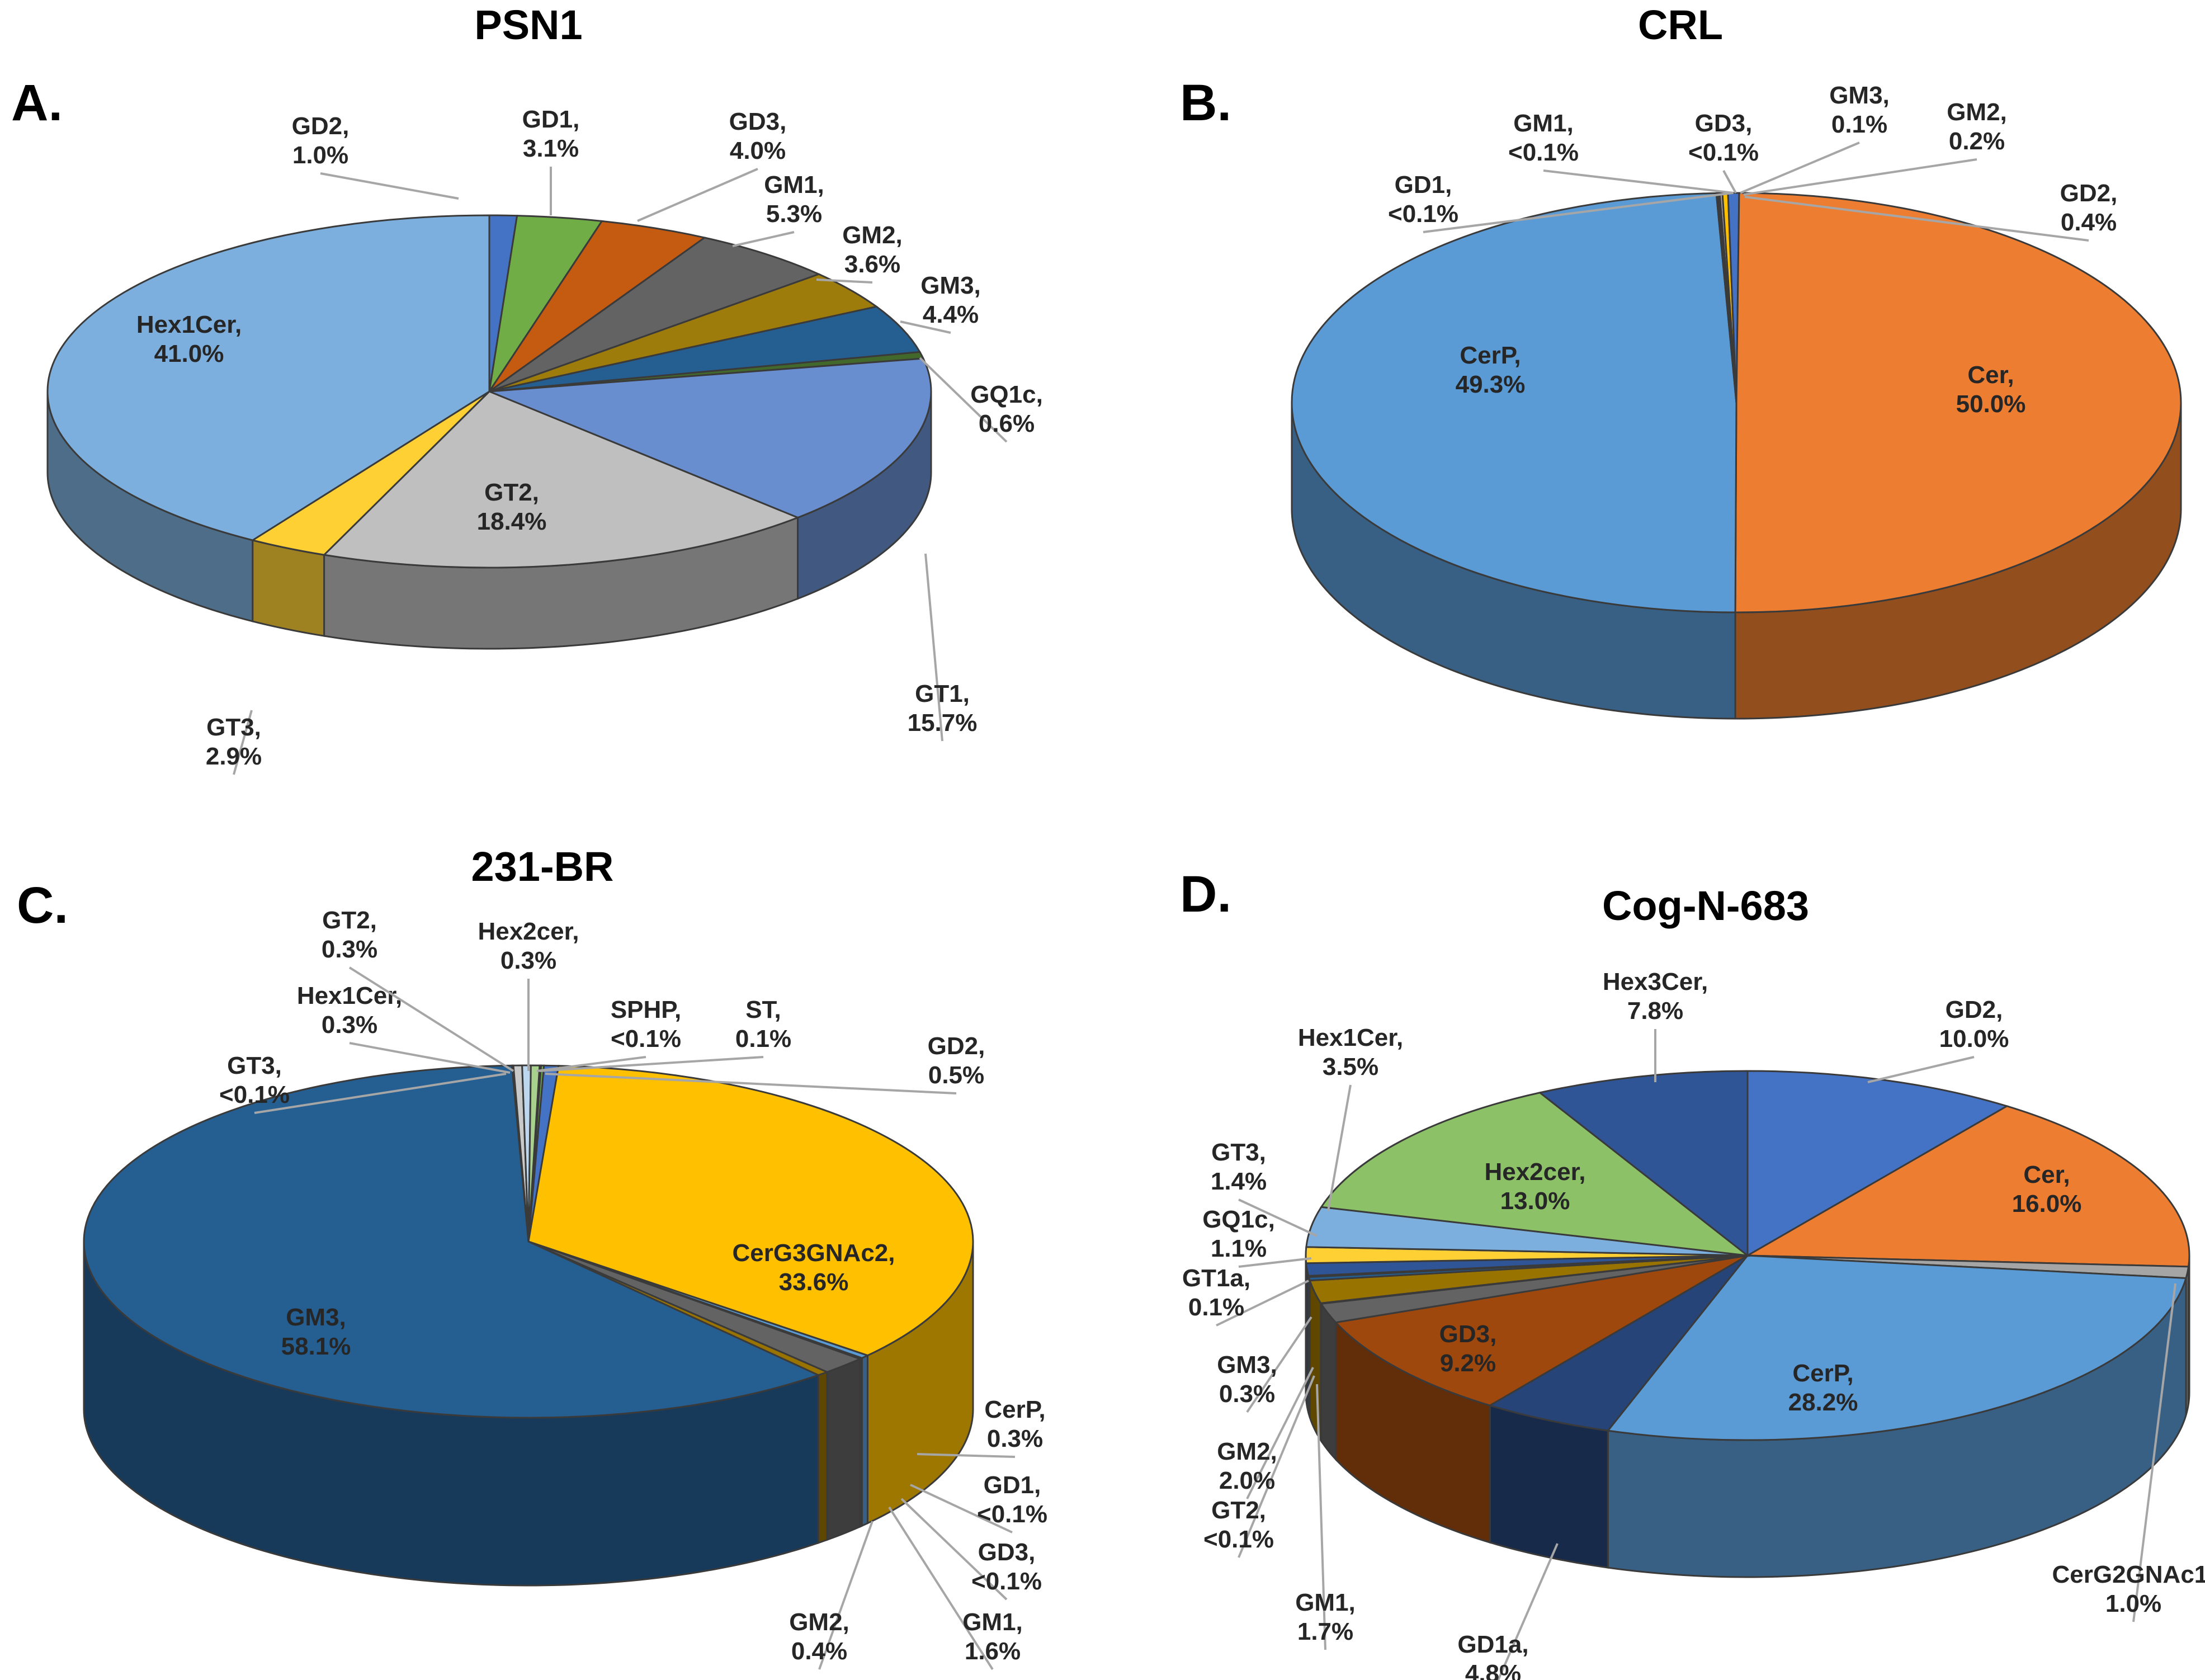  Describe the element at coordinates (1549, 1486) in the screenshot. I see `pie-side-gd1a` at that location.